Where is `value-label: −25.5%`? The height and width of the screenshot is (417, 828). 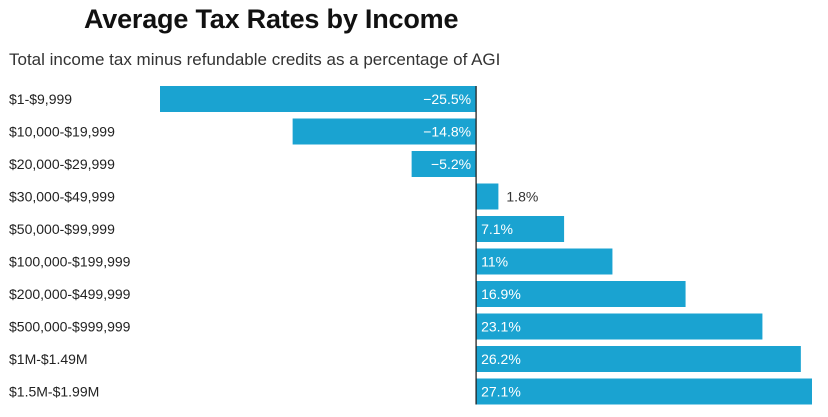
value-label: −25.5% is located at coordinates (447, 99).